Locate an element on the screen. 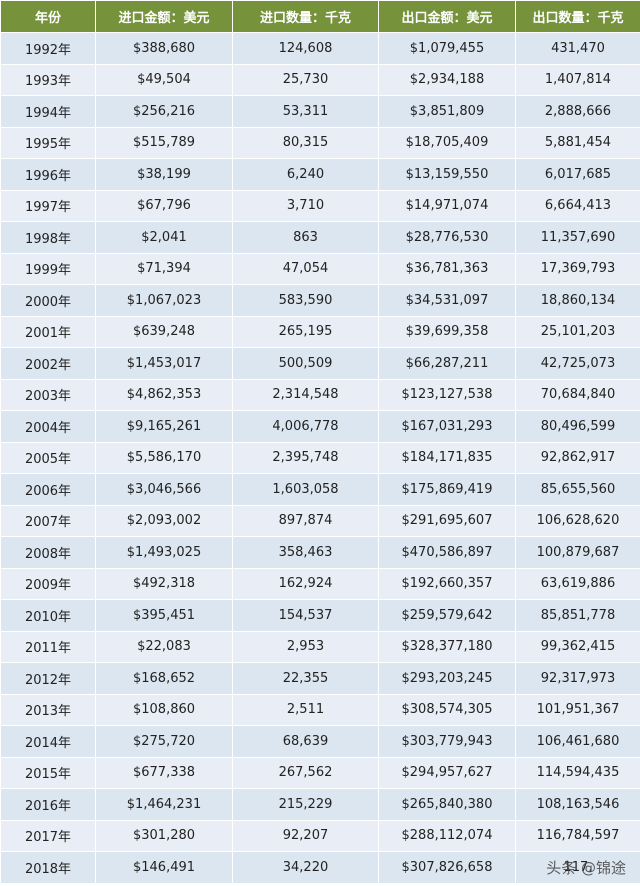  table-cell: $14,971,074 is located at coordinates (447, 205).